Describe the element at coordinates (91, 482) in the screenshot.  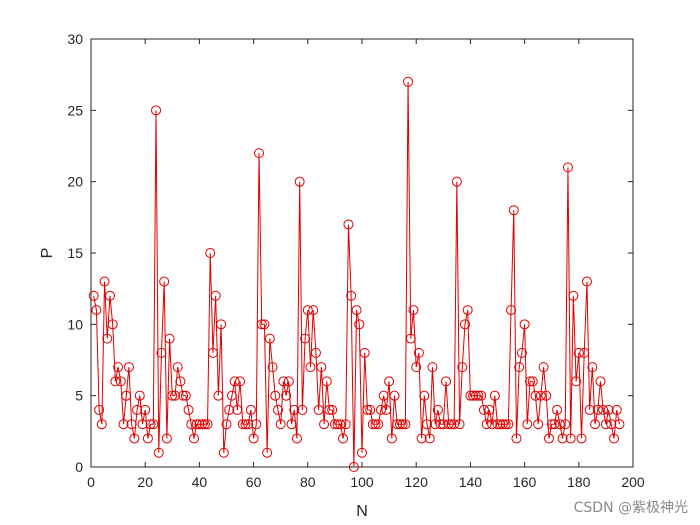
I see `x-tick-label: 0` at that location.